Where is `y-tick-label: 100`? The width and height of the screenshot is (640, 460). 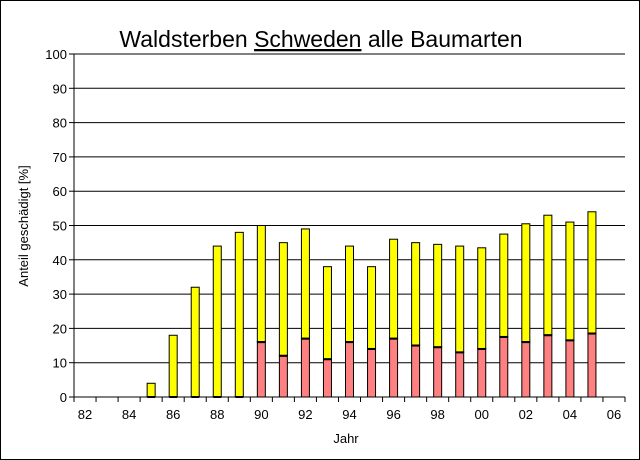
y-tick-label: 100 is located at coordinates (56, 54).